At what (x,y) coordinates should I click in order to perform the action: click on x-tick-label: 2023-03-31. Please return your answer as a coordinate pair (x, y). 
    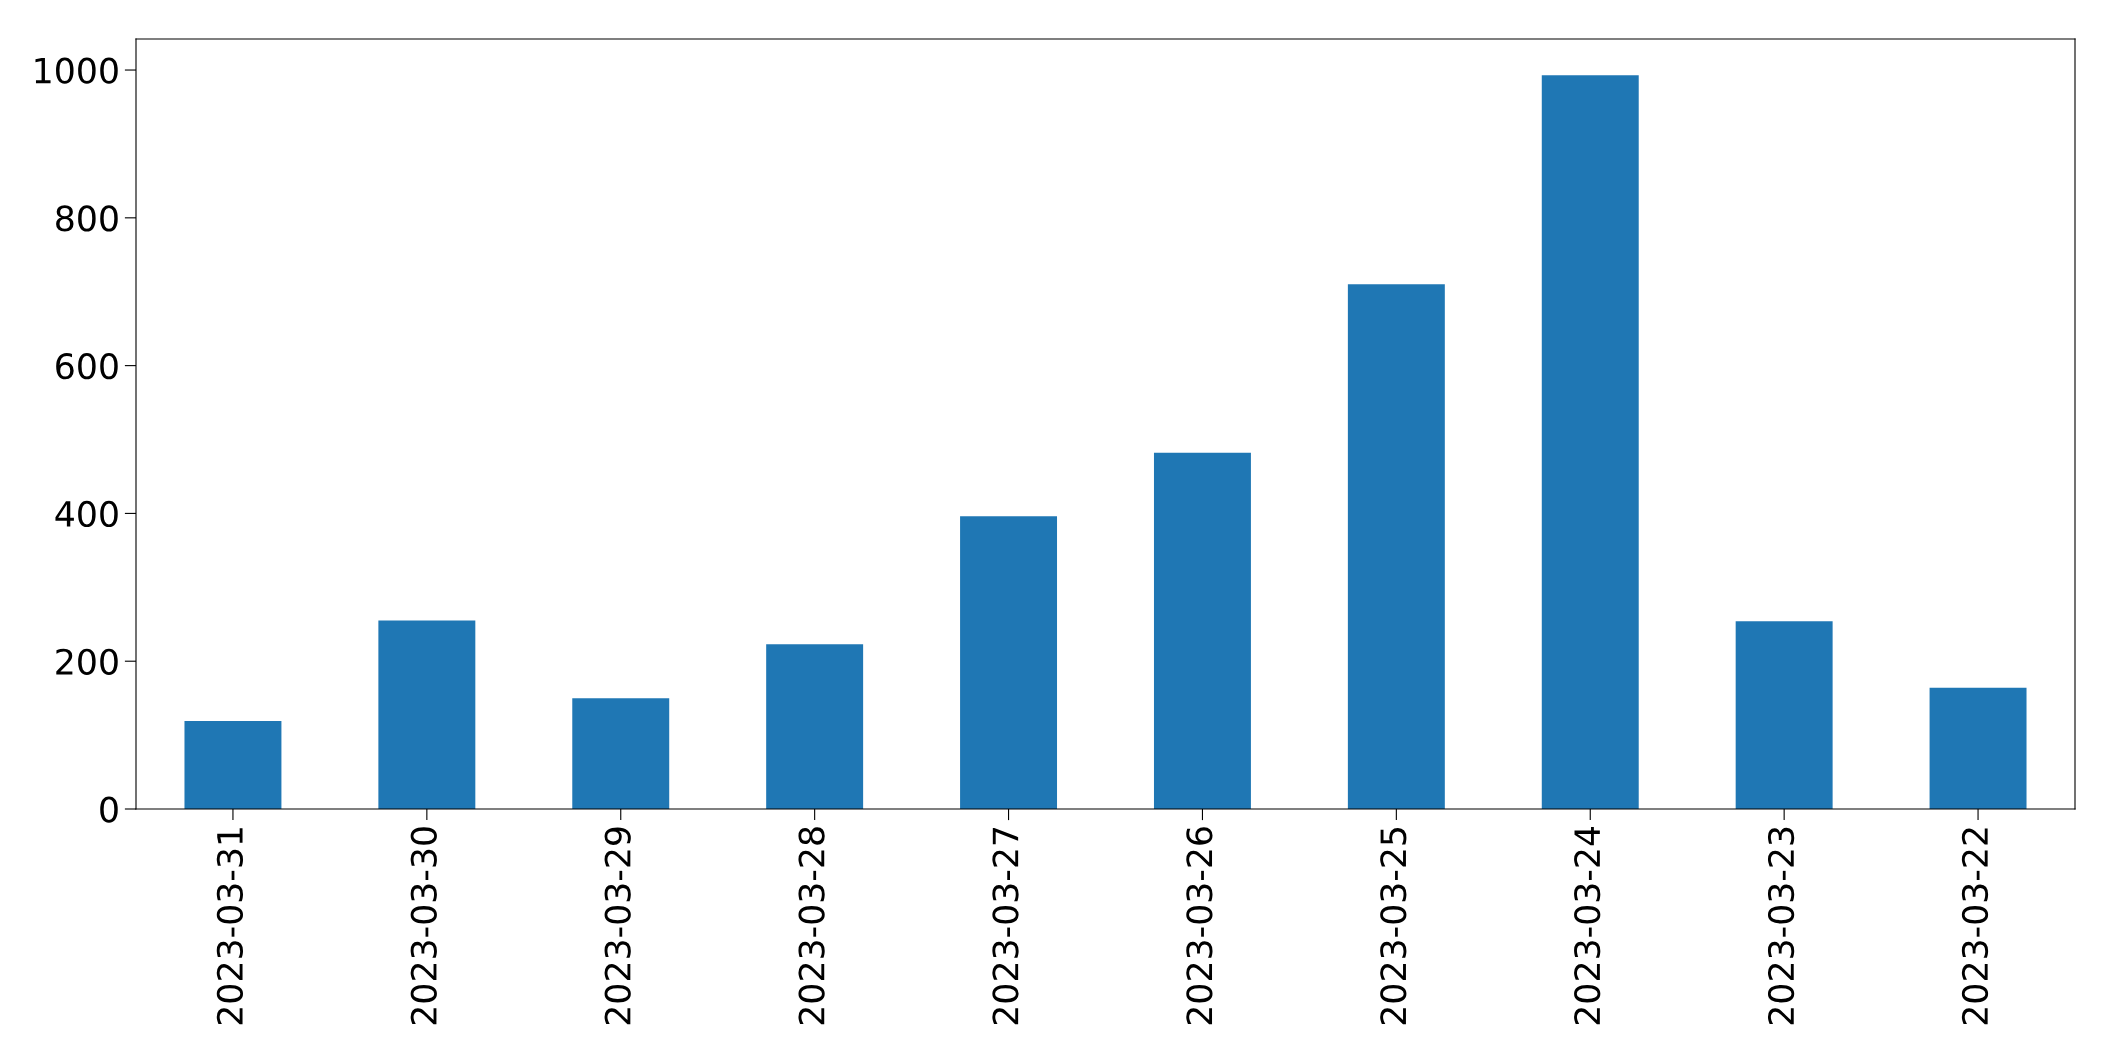
    Looking at the image, I should click on (230, 926).